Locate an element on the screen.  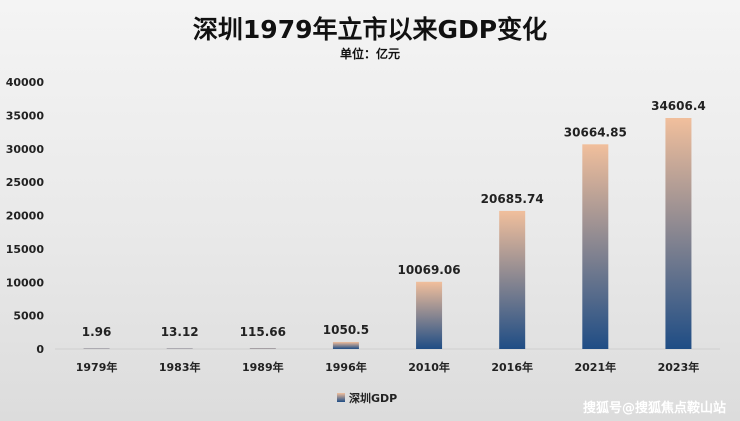
data-label: 20685.74 is located at coordinates (512, 199).